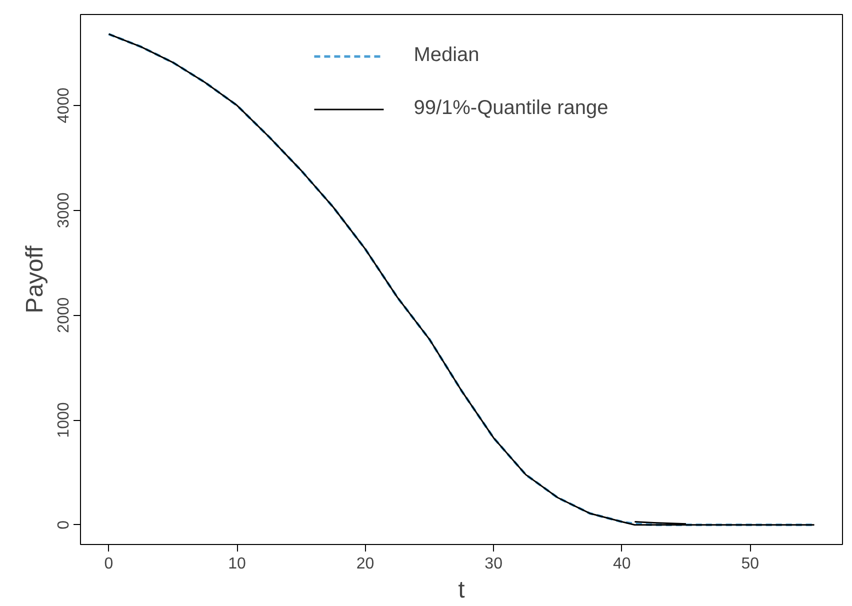 The width and height of the screenshot is (852, 606). What do you see at coordinates (64, 420) in the screenshot?
I see `y-tick-label: 1000` at bounding box center [64, 420].